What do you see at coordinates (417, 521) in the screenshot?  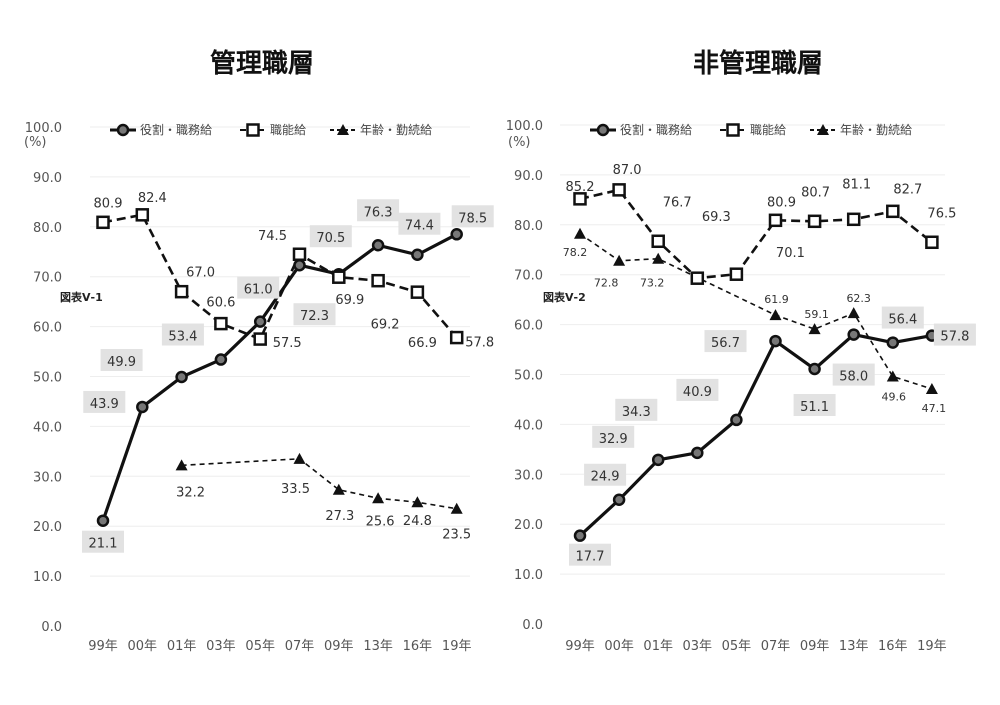 I see `data-label: 24.8` at bounding box center [417, 521].